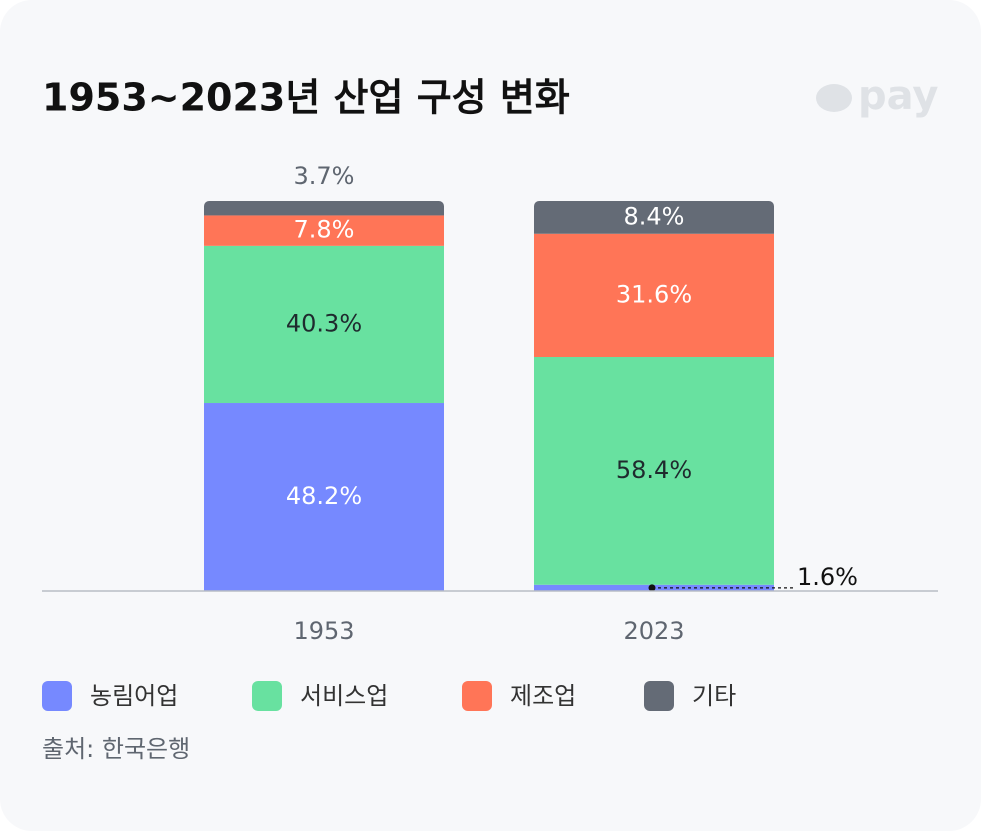 Image resolution: width=981 pixels, height=835 pixels. I want to click on data-label: 40.3%, so click(324, 323).